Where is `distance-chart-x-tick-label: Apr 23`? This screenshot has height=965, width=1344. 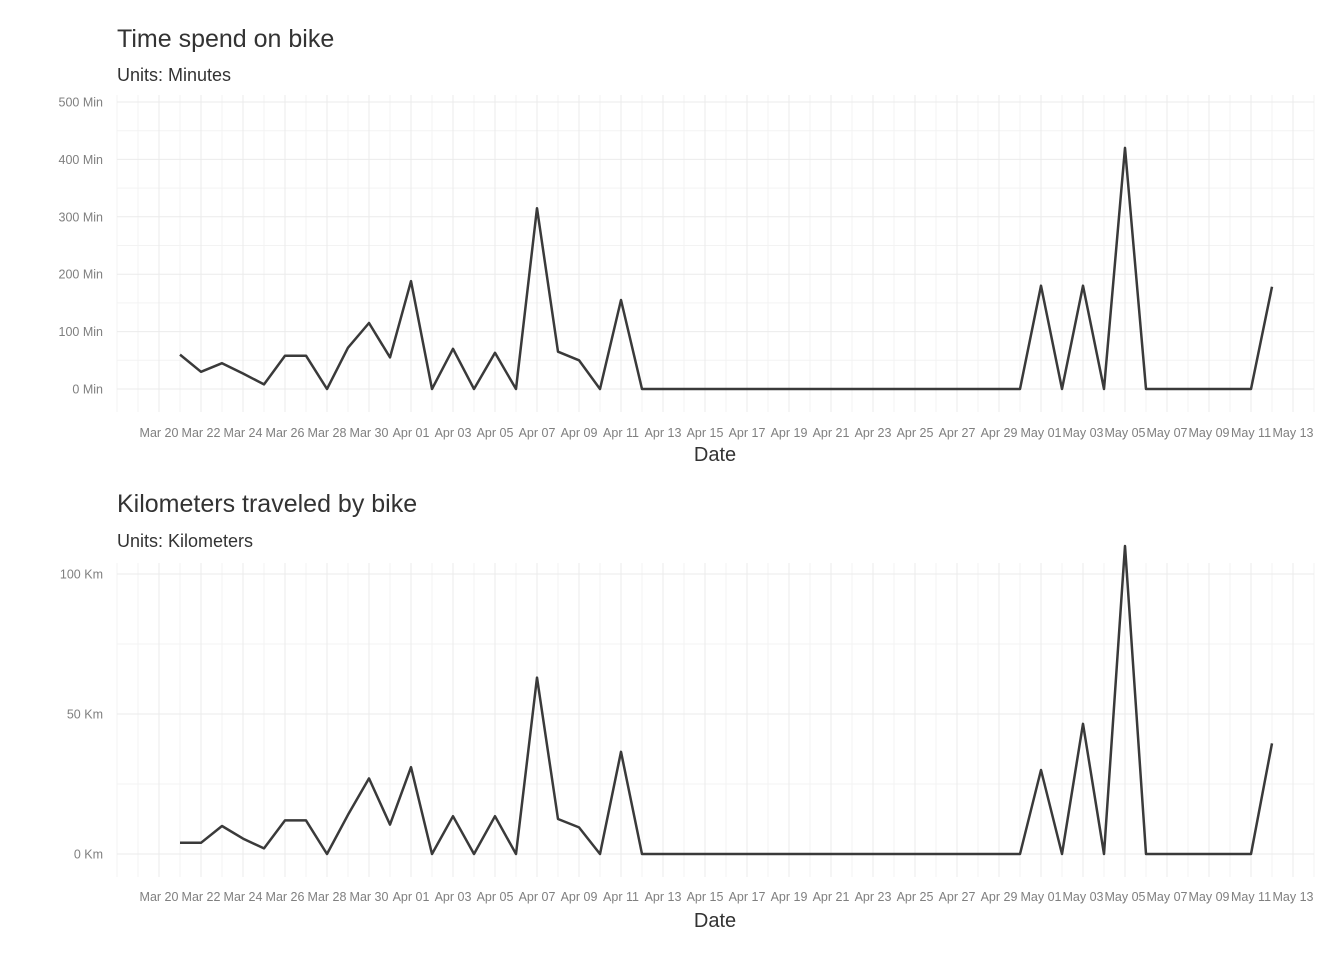 distance-chart-x-tick-label: Apr 23 is located at coordinates (873, 897).